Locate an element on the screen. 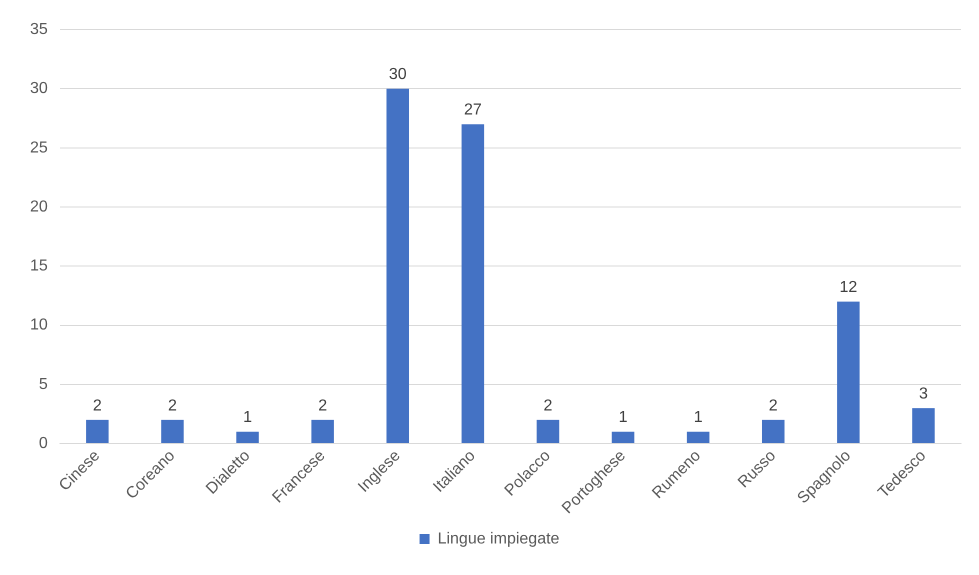 The height and width of the screenshot is (575, 979). legend-label: Lingue impiegate is located at coordinates (499, 539).